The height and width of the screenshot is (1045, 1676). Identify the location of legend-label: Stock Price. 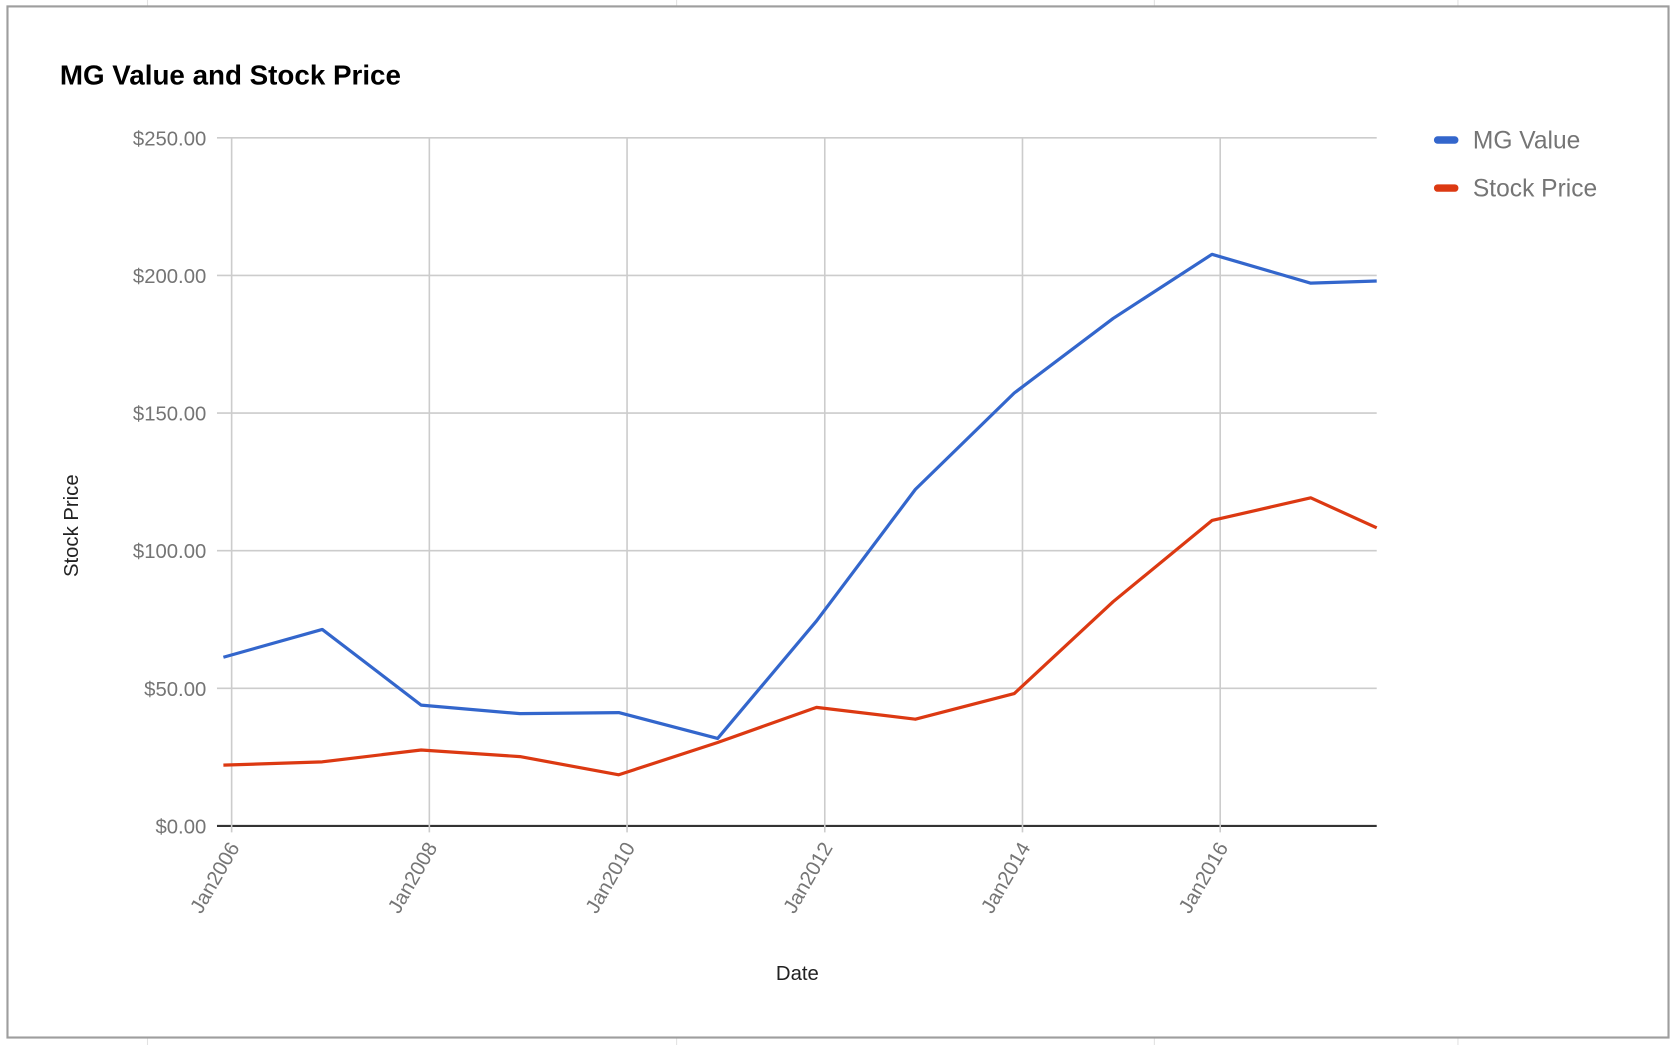
(1535, 189).